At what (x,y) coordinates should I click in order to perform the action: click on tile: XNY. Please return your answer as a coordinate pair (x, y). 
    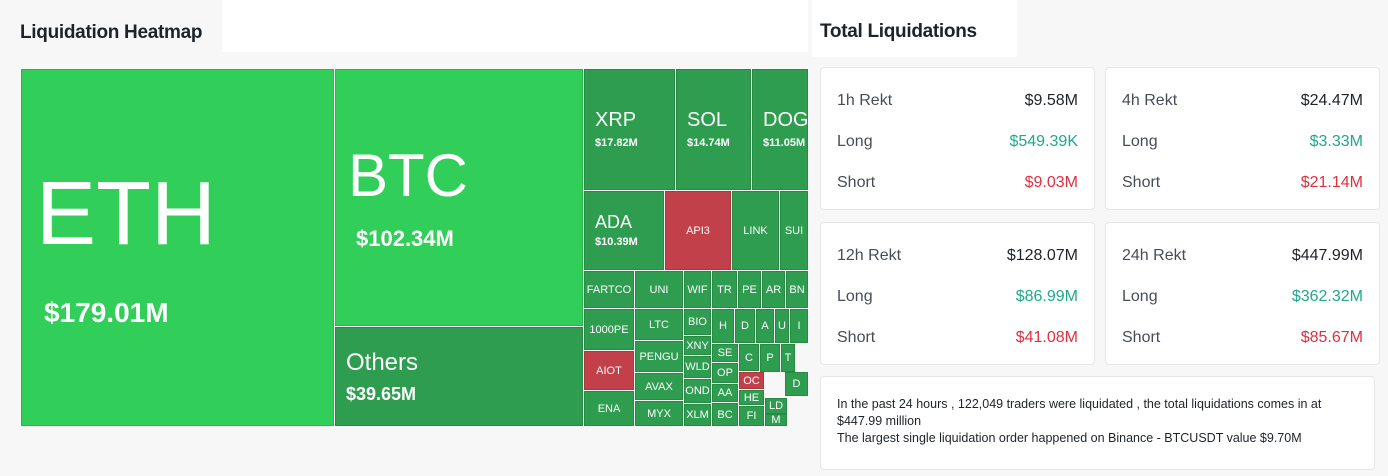
    Looking at the image, I should click on (697, 345).